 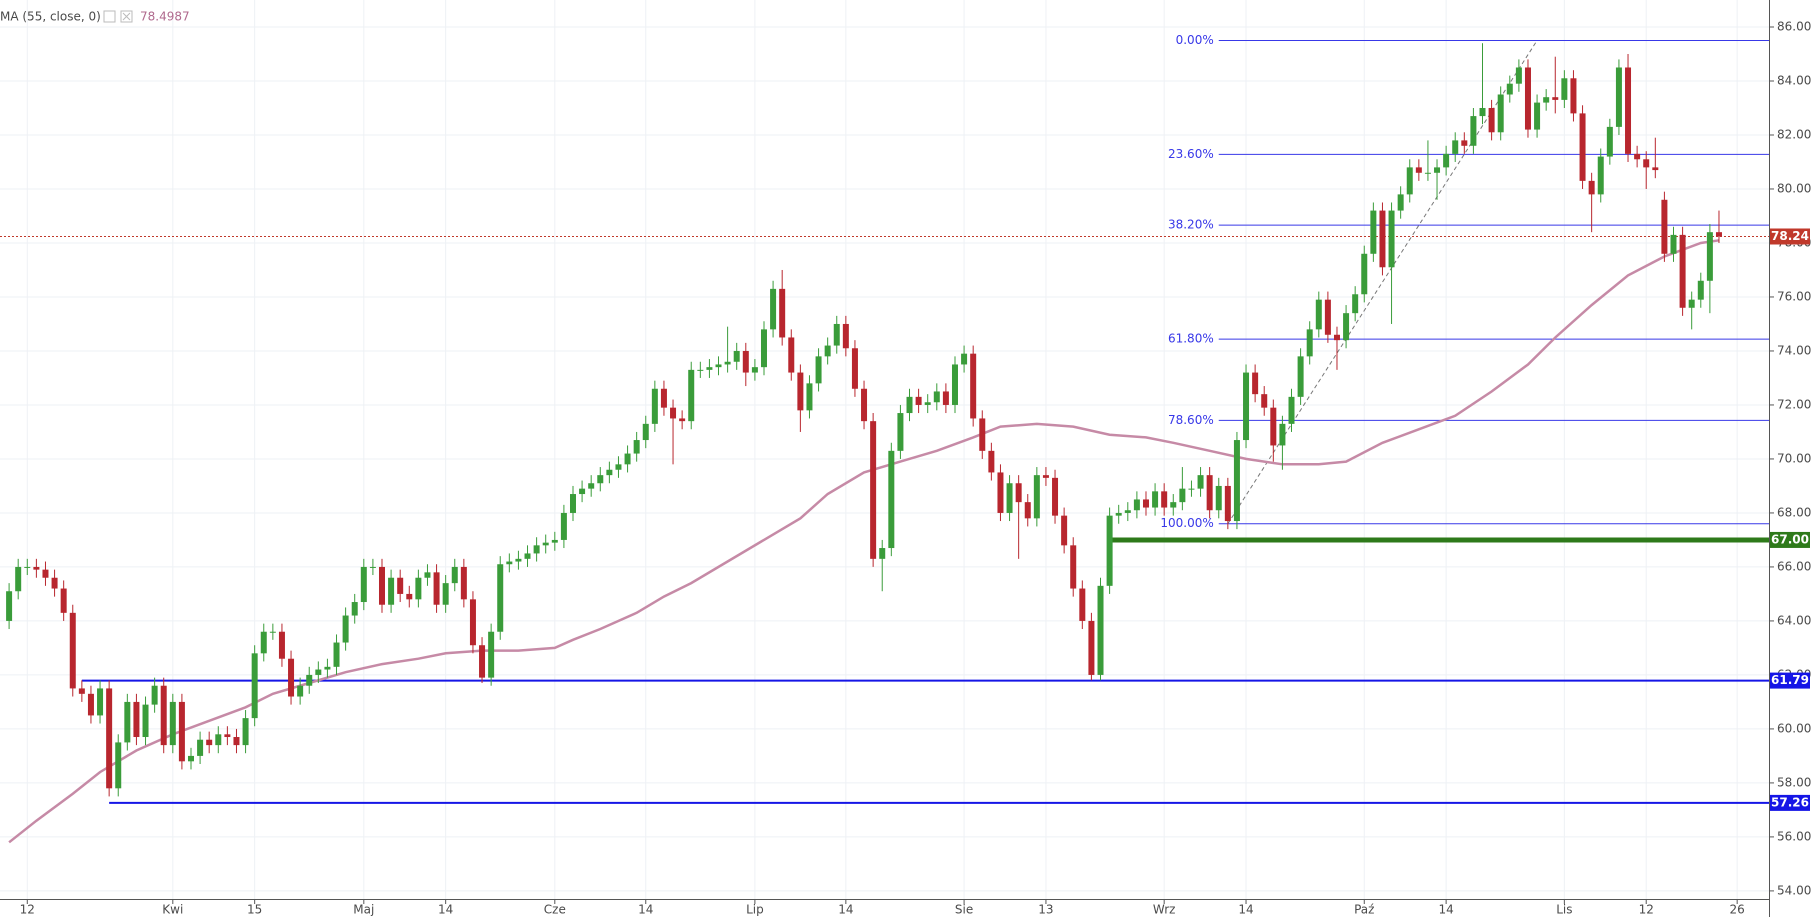 I want to click on indicator-name: MA (55, close, 0), so click(x=50, y=17).